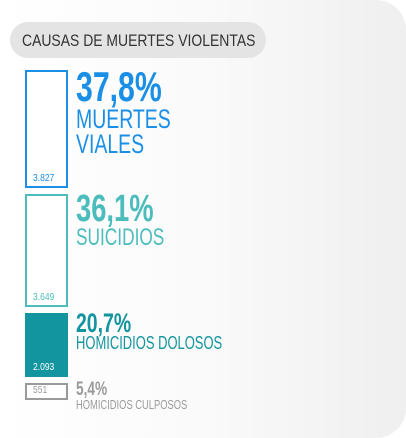 The width and height of the screenshot is (406, 438). I want to click on category-label: MUERTES VIALES, so click(123, 131).